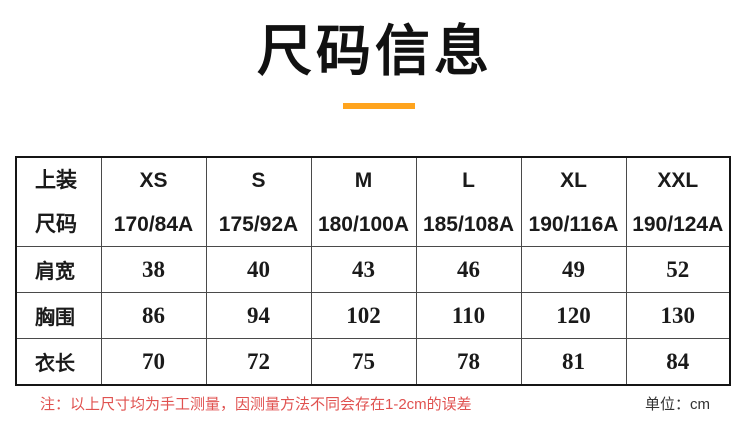 This screenshot has height=428, width=750. What do you see at coordinates (678, 315) in the screenshot?
I see `measure-value: 130` at bounding box center [678, 315].